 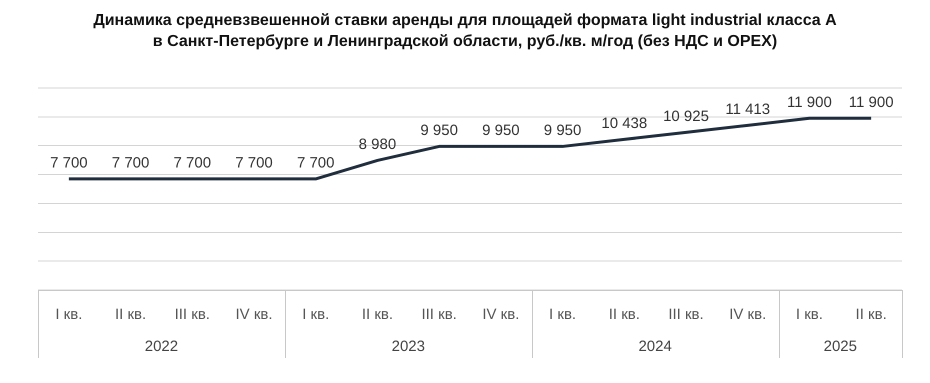 I want to click on text: 2025, so click(x=840, y=347).